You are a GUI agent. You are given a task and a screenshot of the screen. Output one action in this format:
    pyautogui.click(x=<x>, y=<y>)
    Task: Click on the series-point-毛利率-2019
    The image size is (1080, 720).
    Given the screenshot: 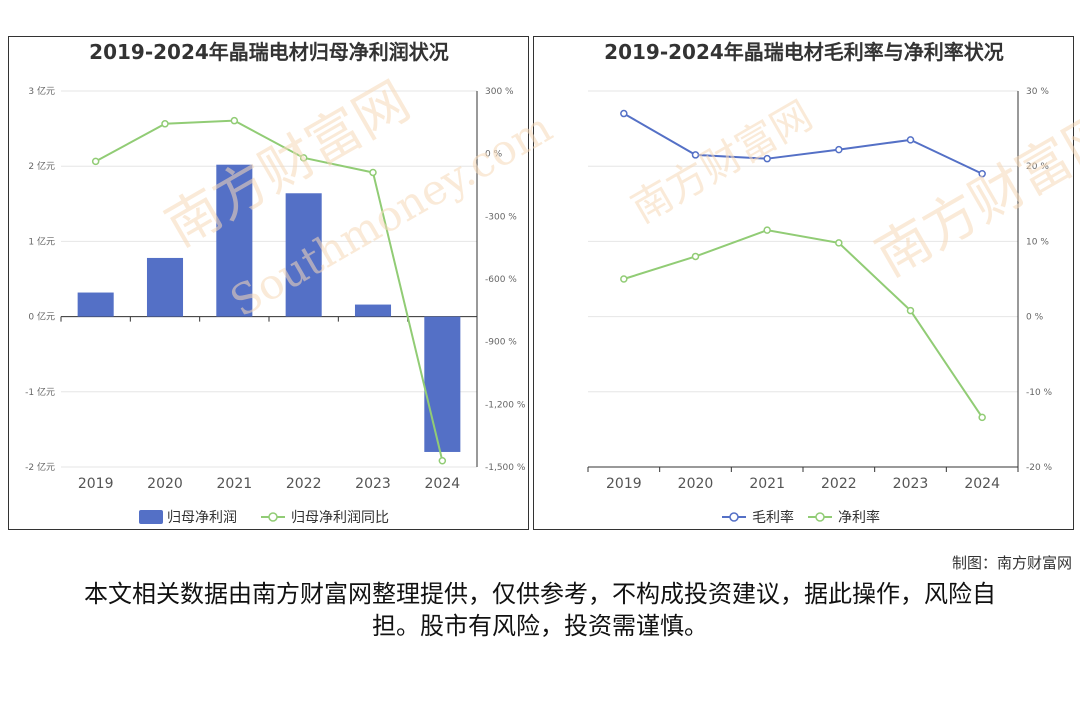 What is the action you would take?
    pyautogui.click(x=624, y=113)
    